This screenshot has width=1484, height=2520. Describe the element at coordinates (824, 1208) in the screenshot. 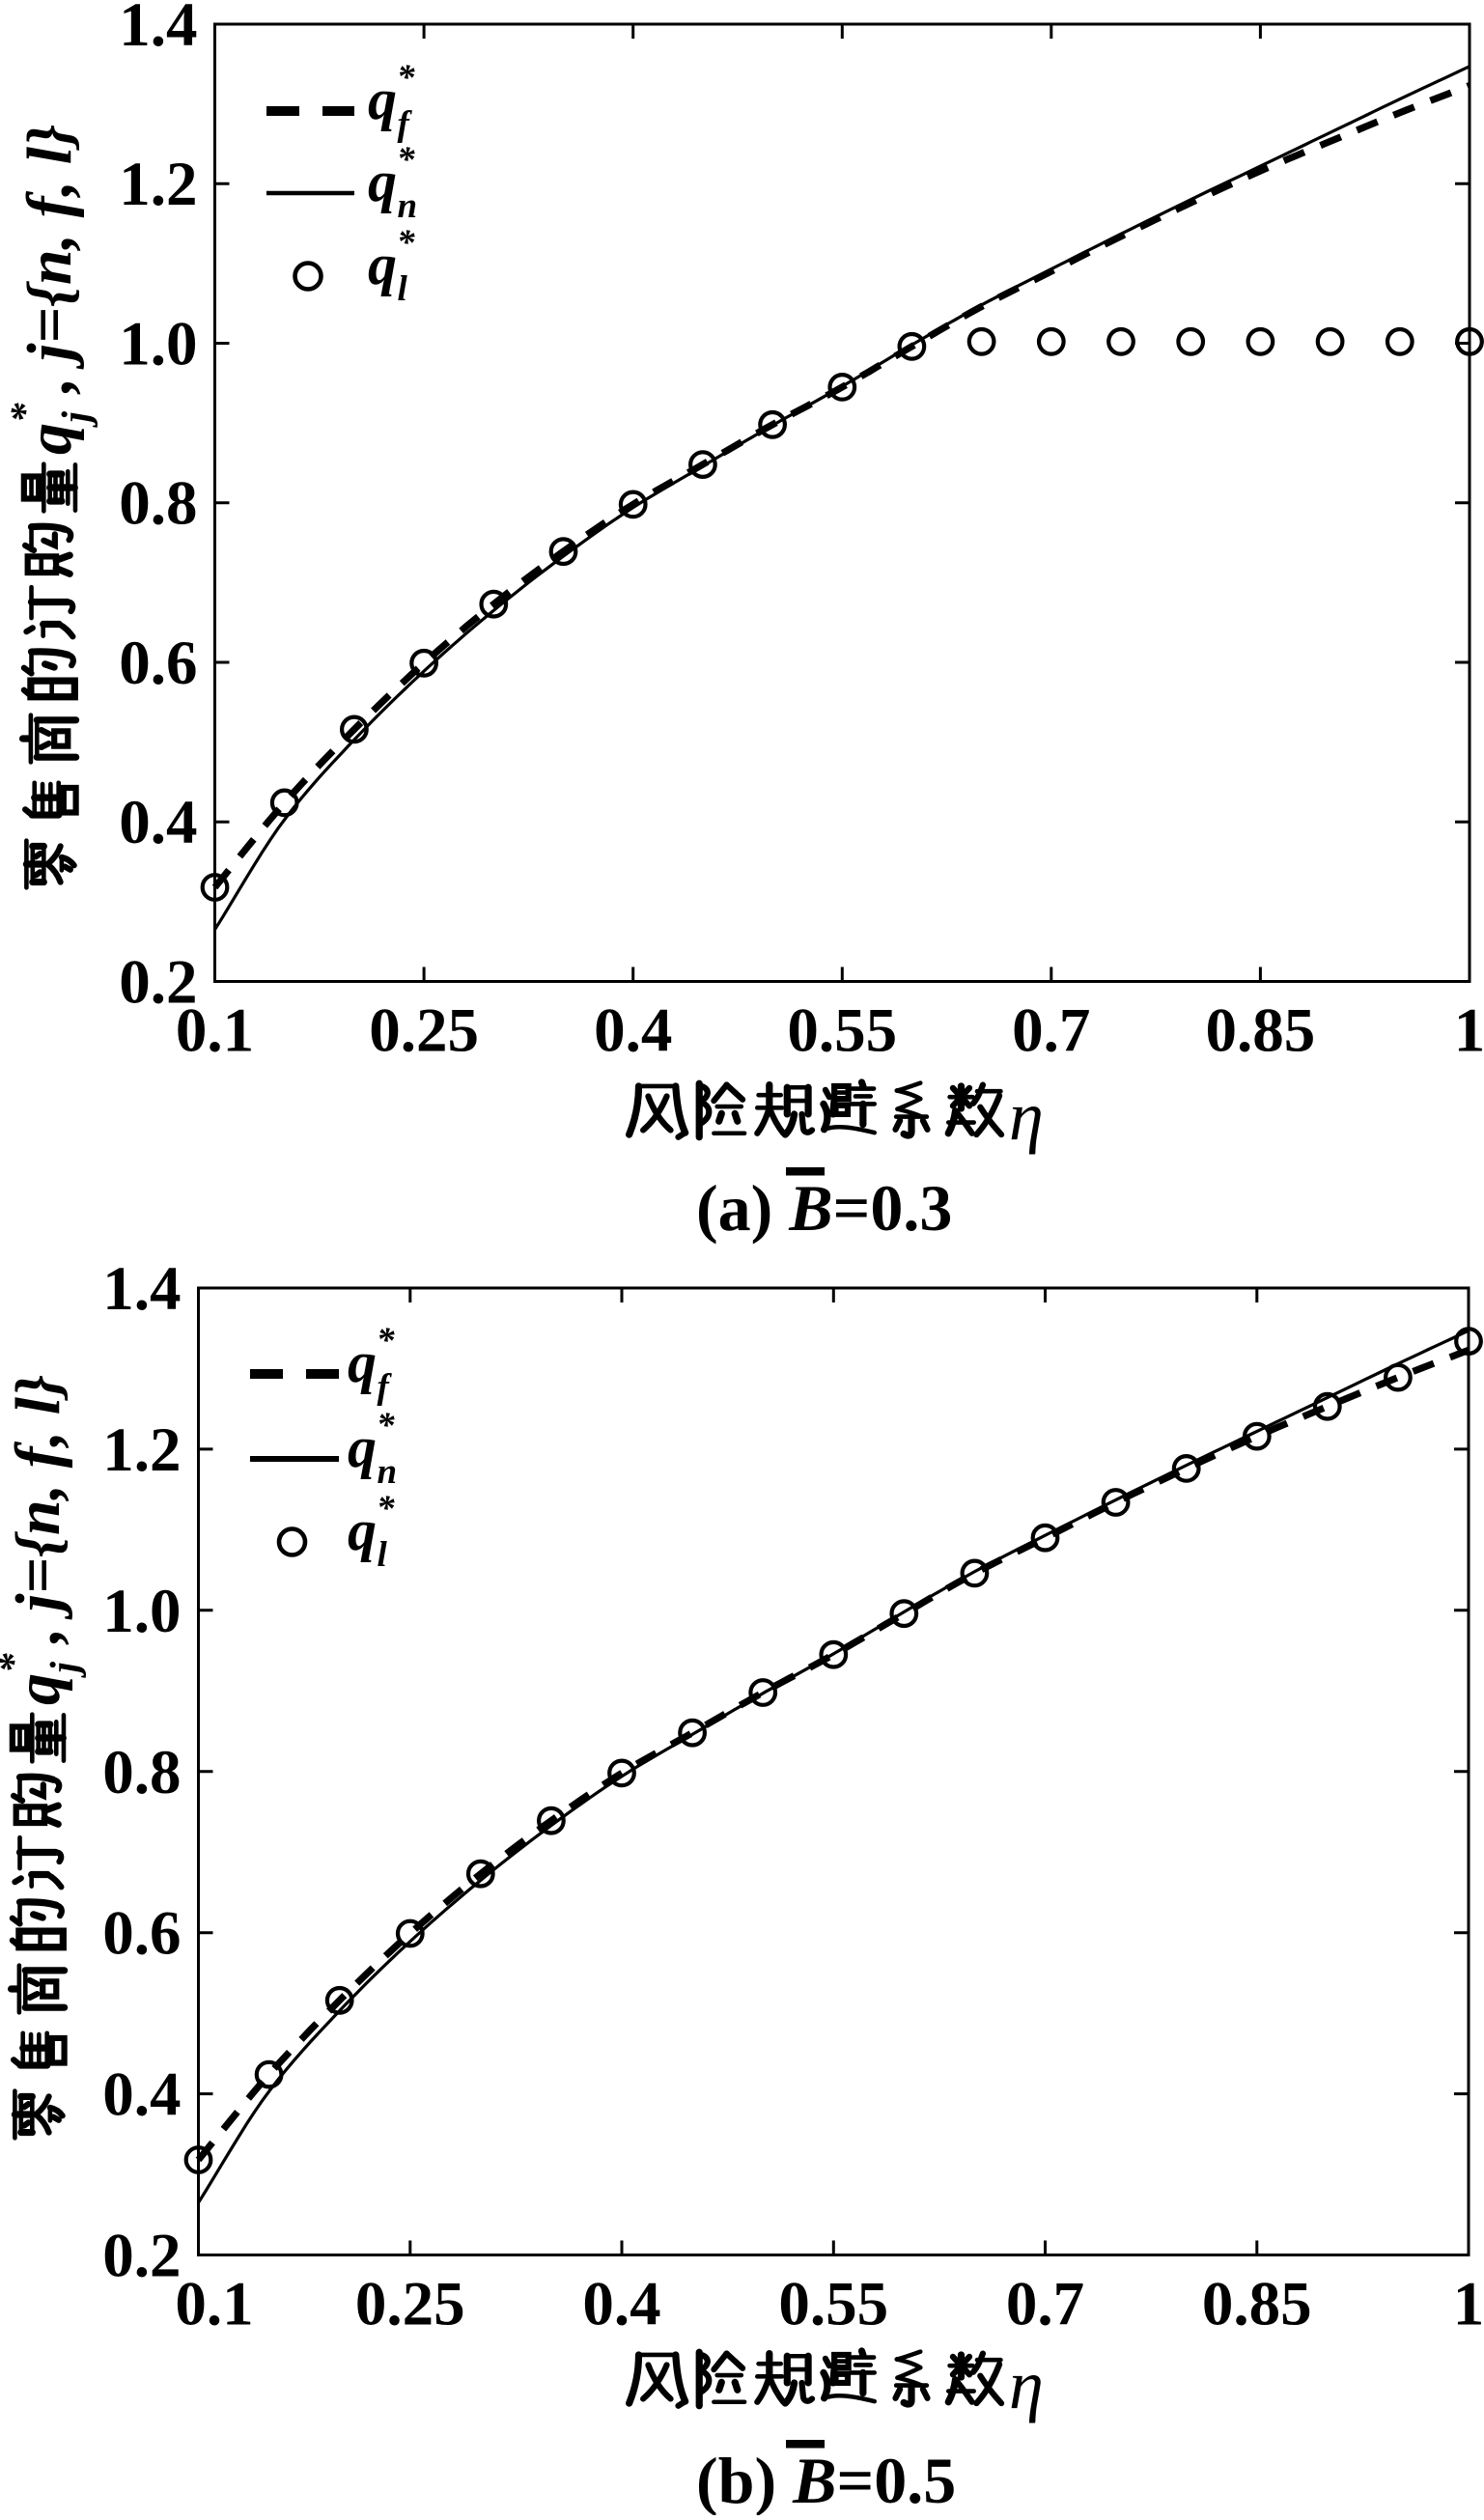

I see `svg-text: (a) B=0.3` at that location.